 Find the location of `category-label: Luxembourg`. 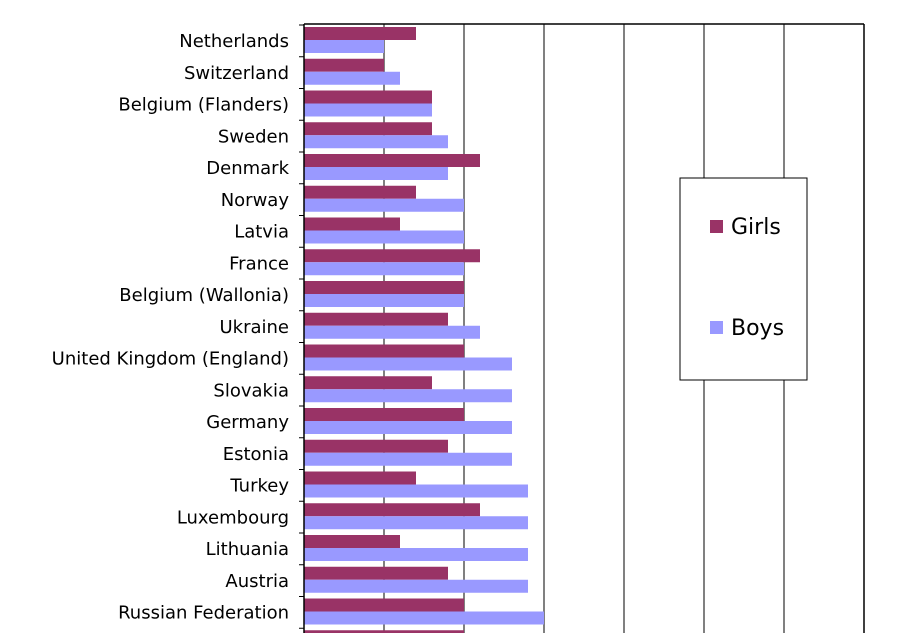

category-label: Luxembourg is located at coordinates (233, 517).